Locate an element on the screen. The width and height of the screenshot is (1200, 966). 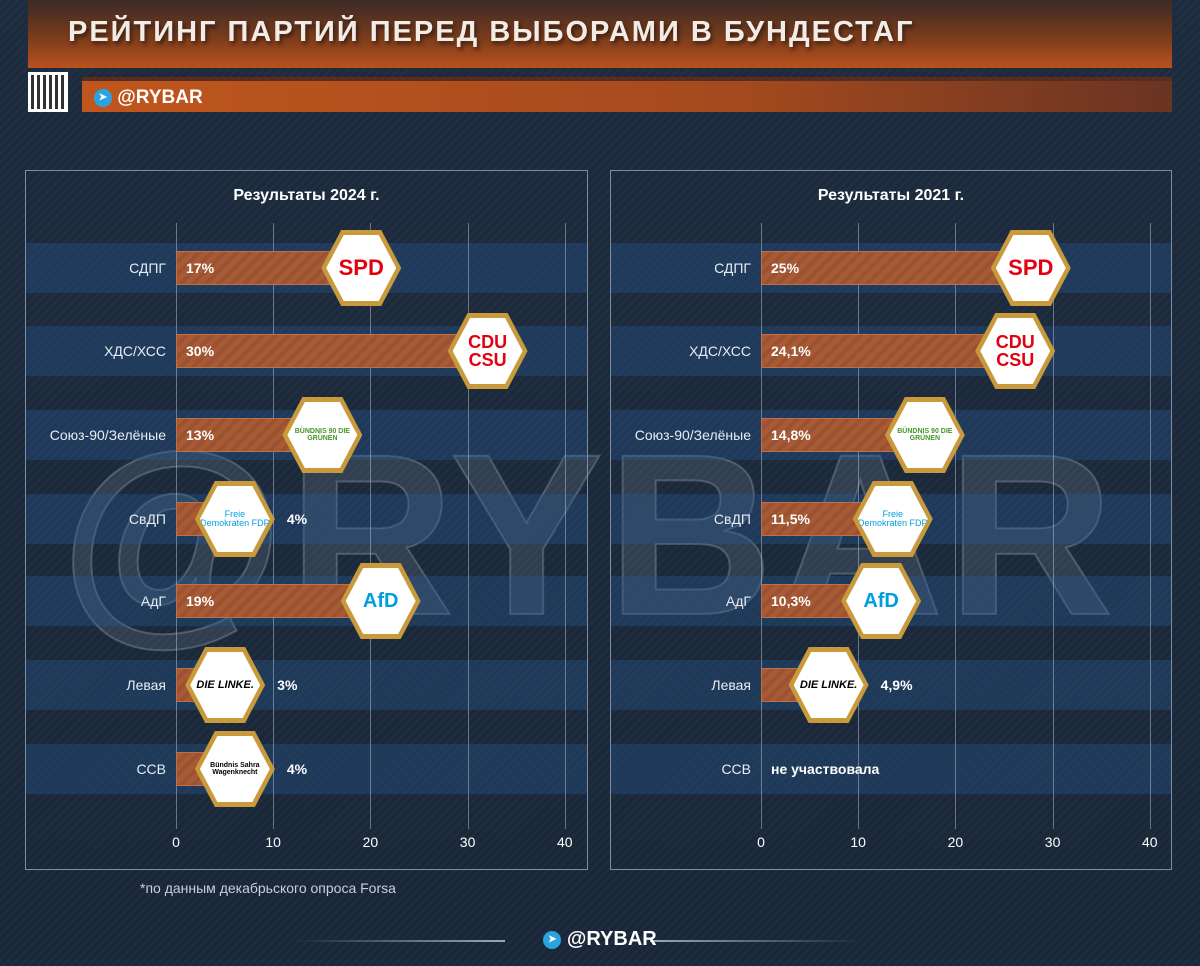
value-label: 25% is located at coordinates (785, 268).